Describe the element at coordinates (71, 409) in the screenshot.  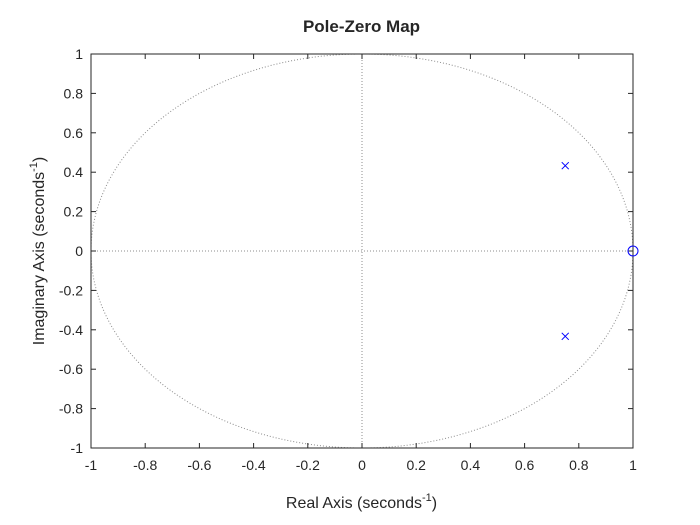
I see `y-tick-label: -0.8` at that location.